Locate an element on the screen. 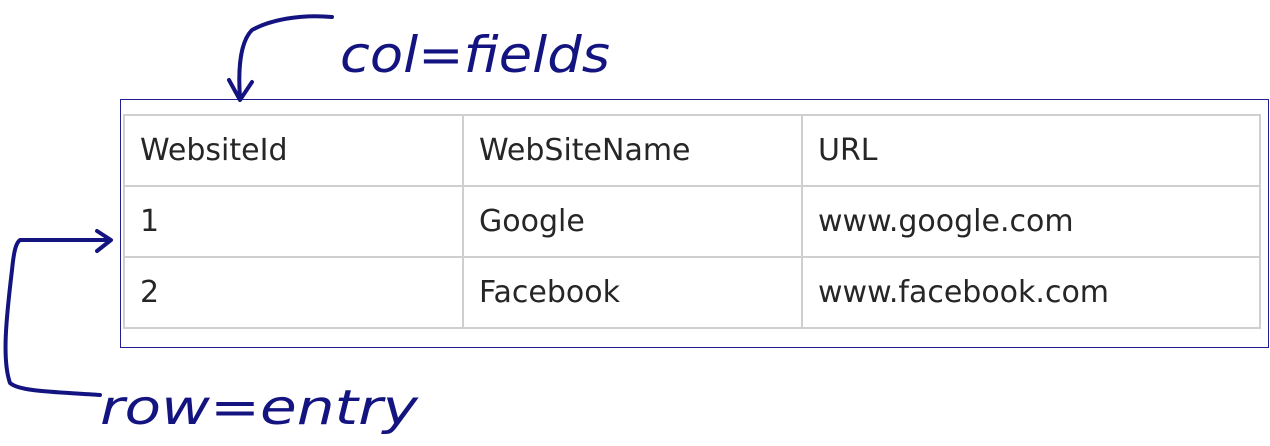  col-note: col=fields is located at coordinates (475, 55).